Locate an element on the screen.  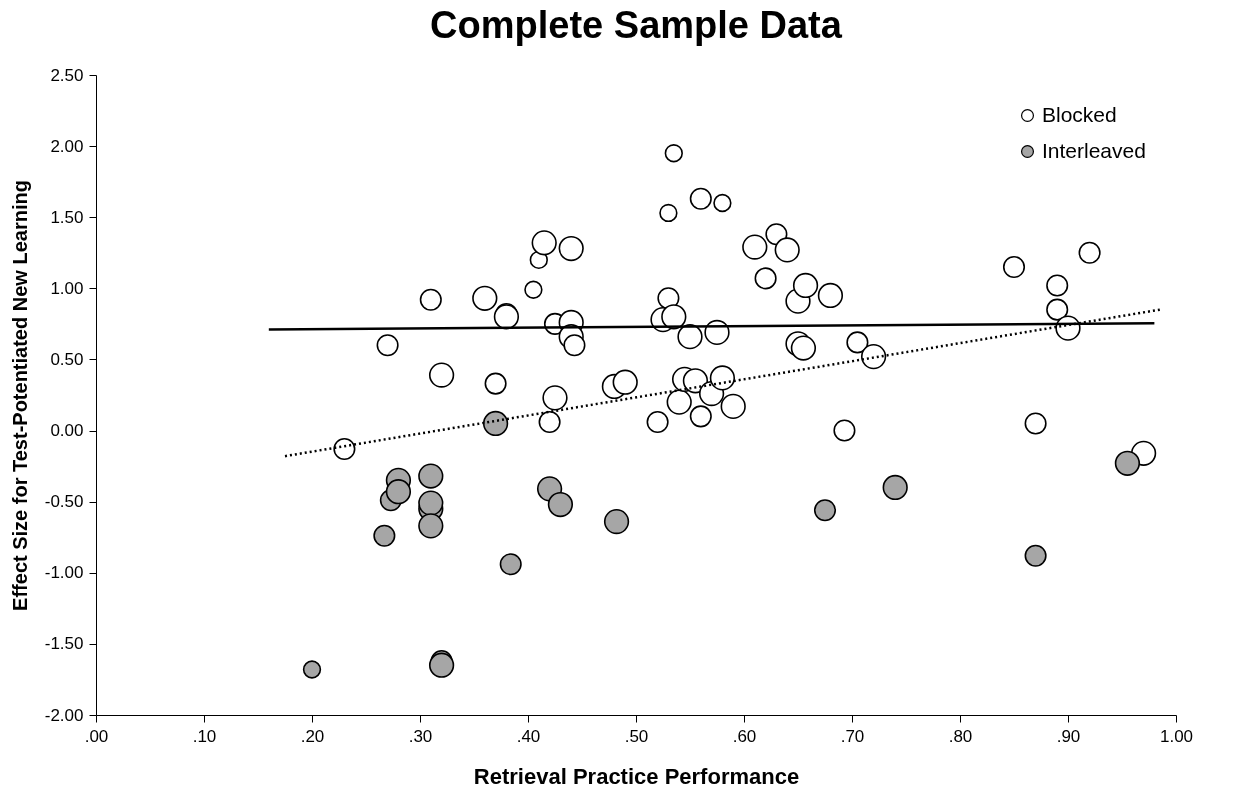
y-tick-label: 1.50 is located at coordinates (67, 217).